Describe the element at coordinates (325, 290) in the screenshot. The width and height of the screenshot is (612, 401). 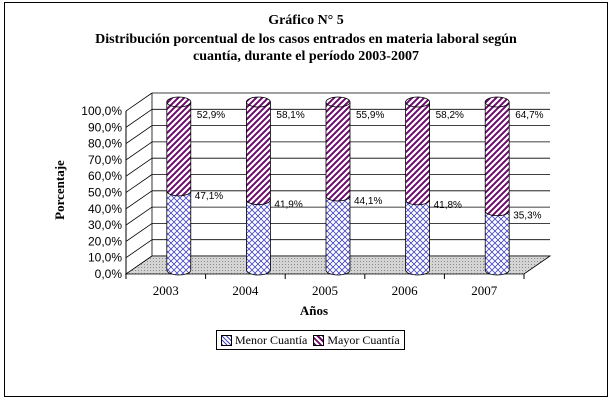
I see `x-tick-label: 2005` at that location.